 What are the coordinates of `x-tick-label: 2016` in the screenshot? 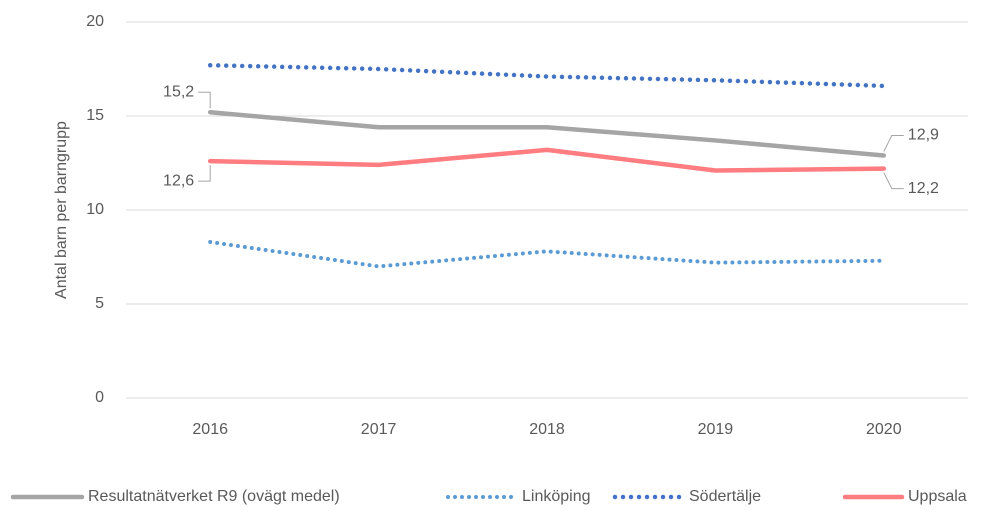 It's located at (210, 429).